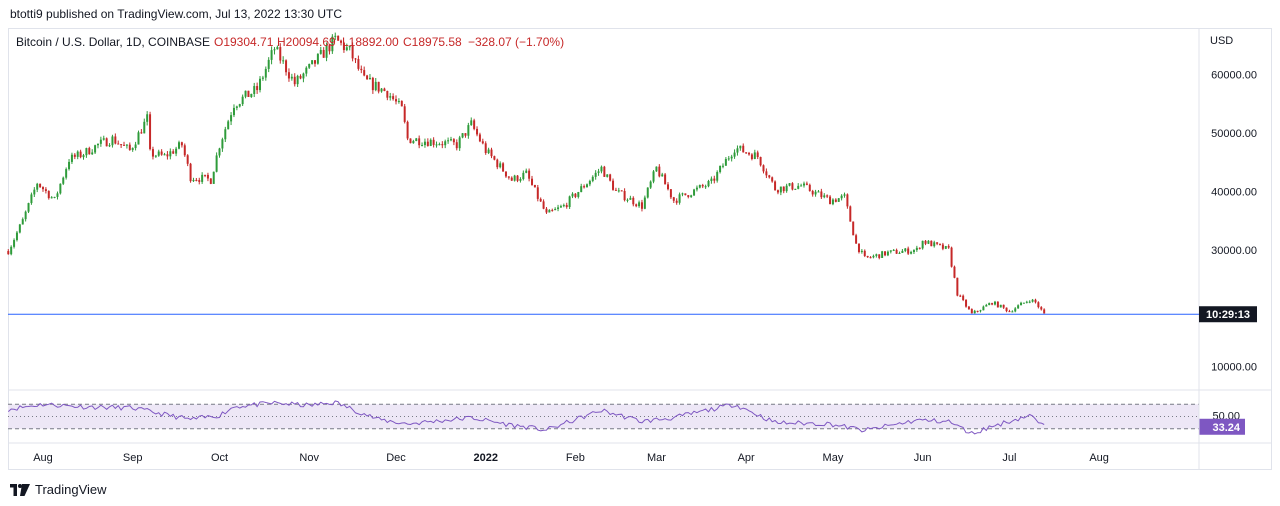 This screenshot has width=1280, height=506. Describe the element at coordinates (923, 458) in the screenshot. I see `time-tick-label: Jun` at that location.